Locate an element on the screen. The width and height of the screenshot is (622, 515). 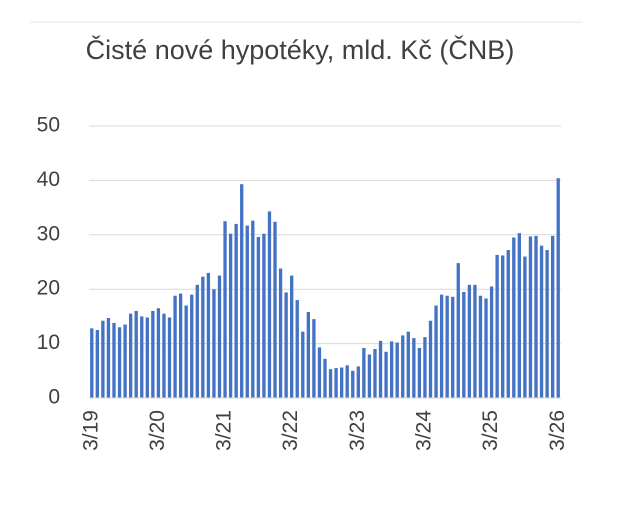
x-tick-label: 3/19 is located at coordinates (90, 430).